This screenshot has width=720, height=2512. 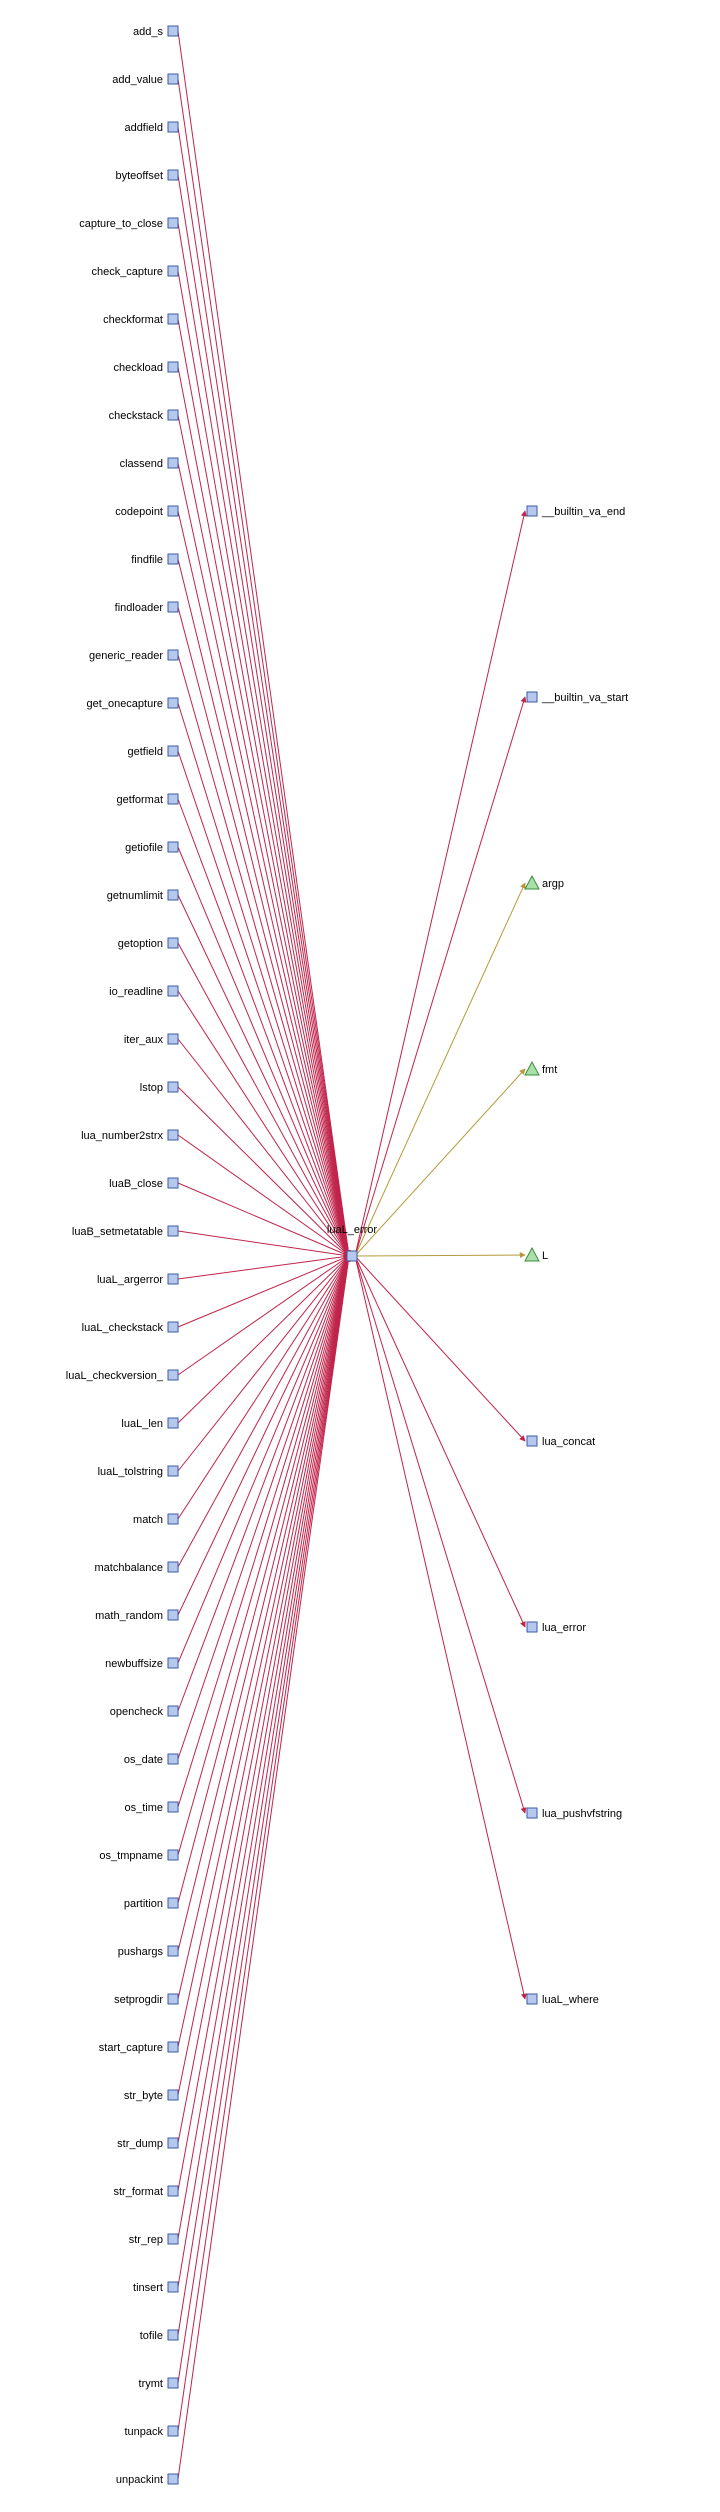 I want to click on caller-node-opencheck: opencheck, so click(x=144, y=1711).